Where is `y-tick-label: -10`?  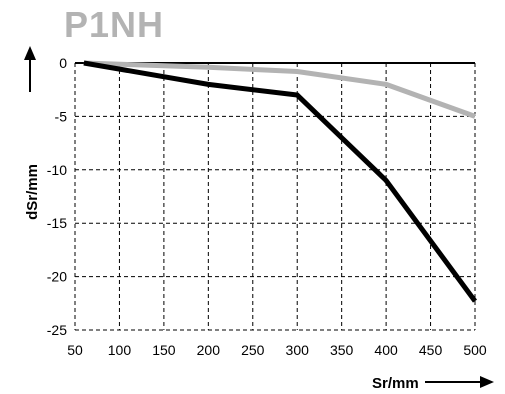
y-tick-label: -10 is located at coordinates (57, 170).